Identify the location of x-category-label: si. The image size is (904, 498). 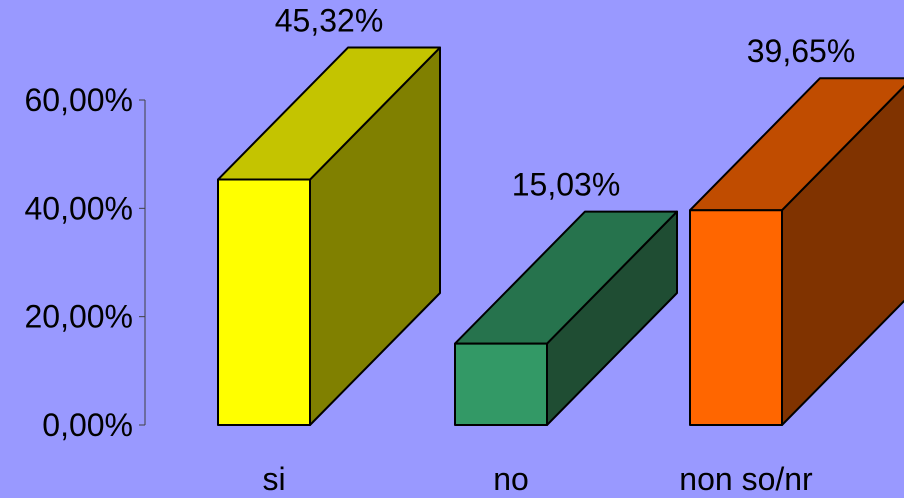
(273, 479).